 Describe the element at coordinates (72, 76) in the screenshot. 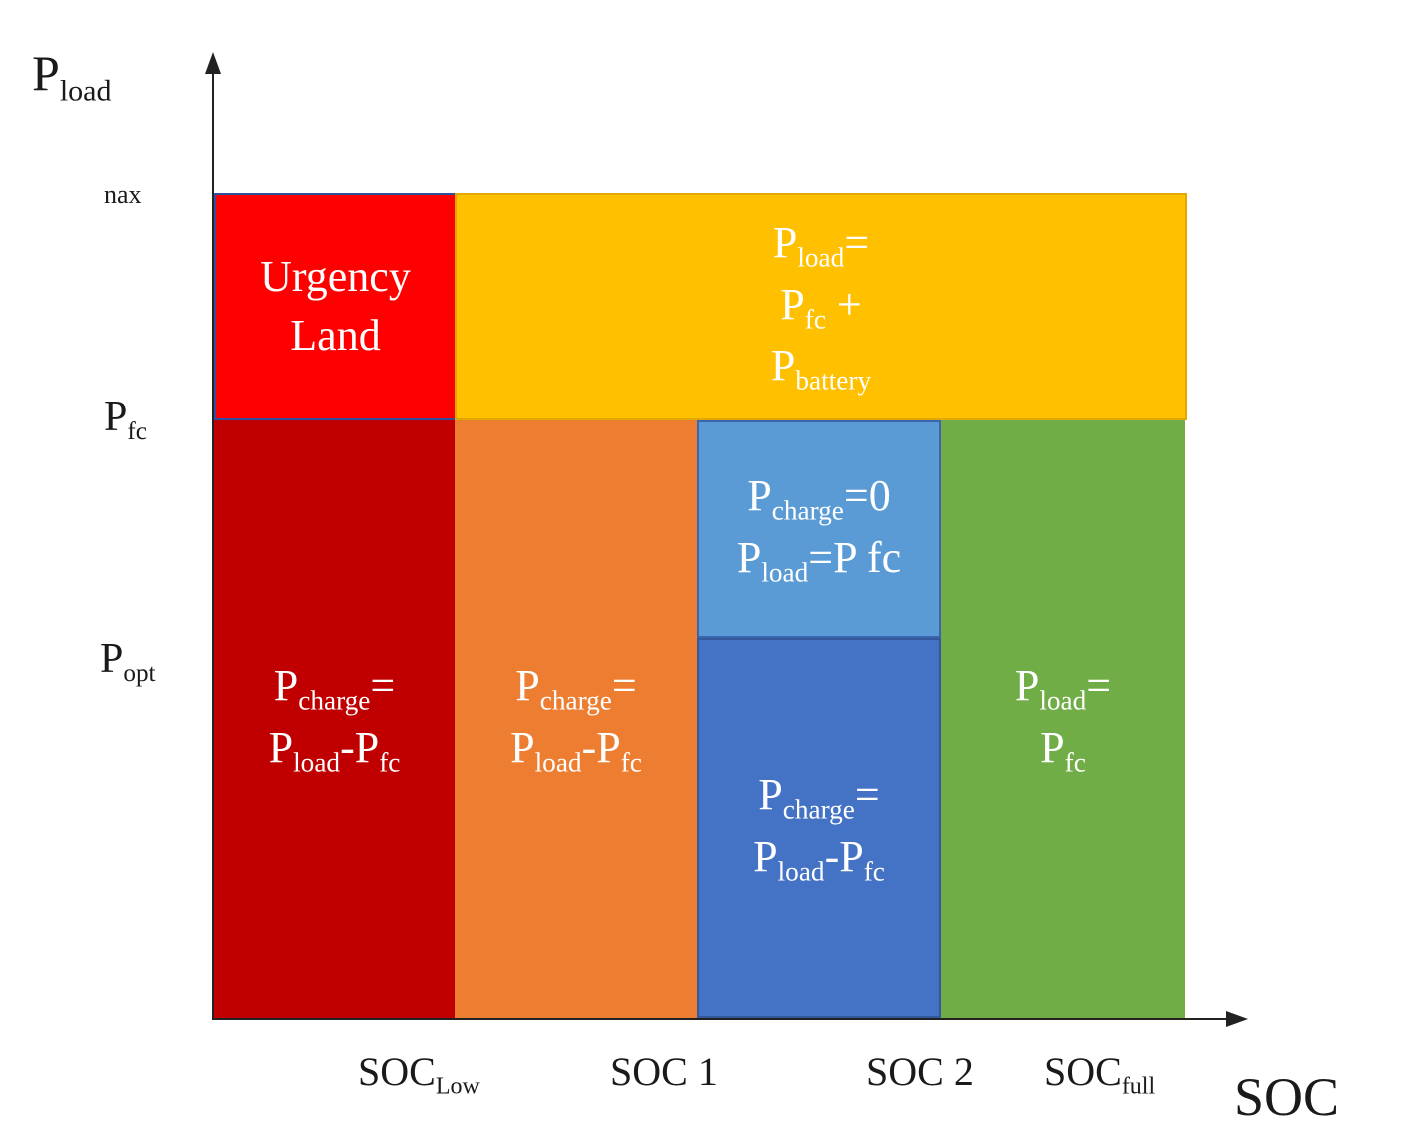

I see `y-axis-title: Pload` at that location.